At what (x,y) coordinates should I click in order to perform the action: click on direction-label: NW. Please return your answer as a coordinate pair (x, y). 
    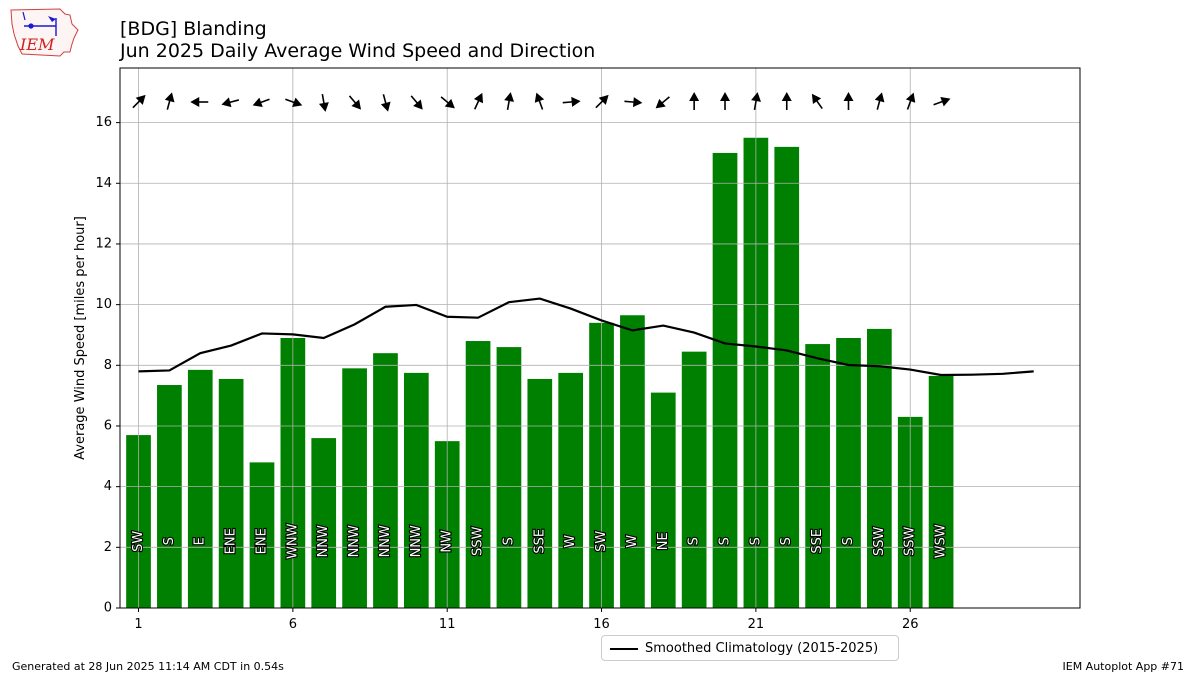
    Looking at the image, I should click on (447, 541).